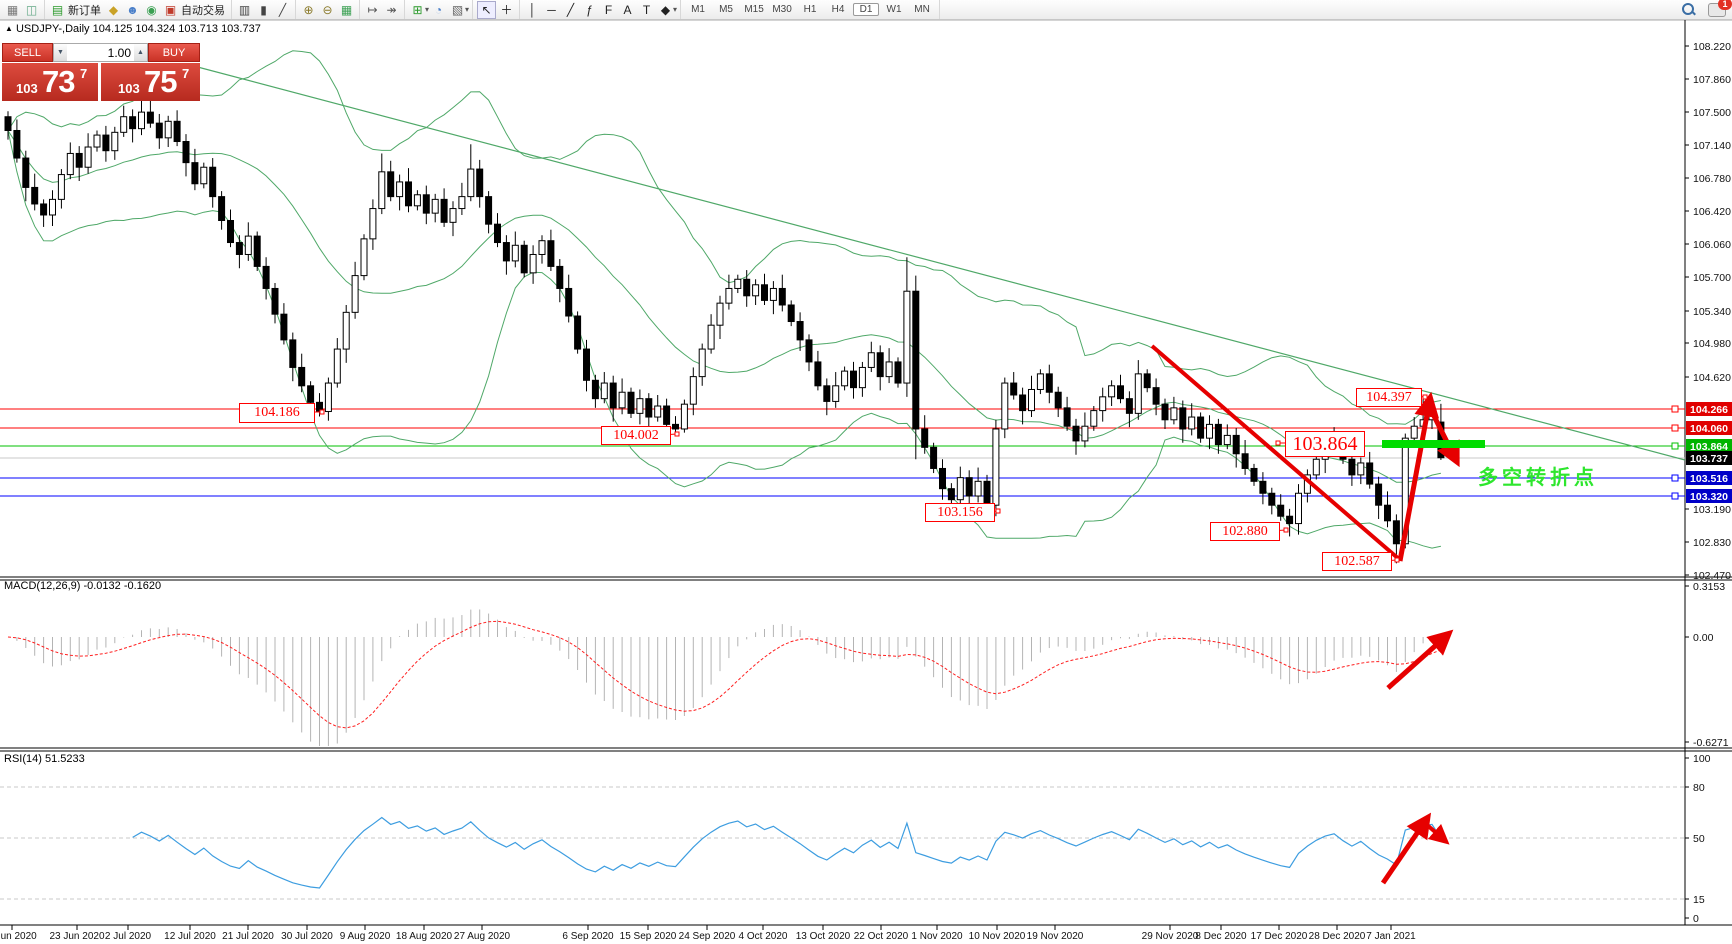 This screenshot has height=944, width=1732. Describe the element at coordinates (391, 9) in the screenshot. I see `chart-shift-icon: ↠` at that location.